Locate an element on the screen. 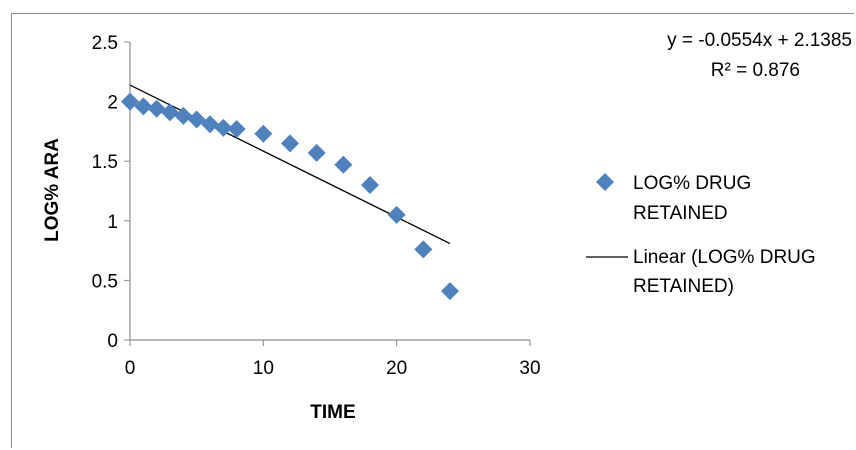 The height and width of the screenshot is (450, 856). y-tick-label: 1 is located at coordinates (112, 222).